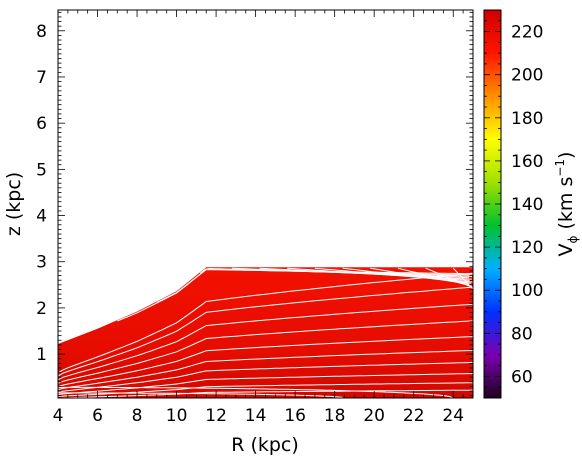 The width and height of the screenshot is (582, 459). I want to click on x-tick-label: 10, so click(177, 416).